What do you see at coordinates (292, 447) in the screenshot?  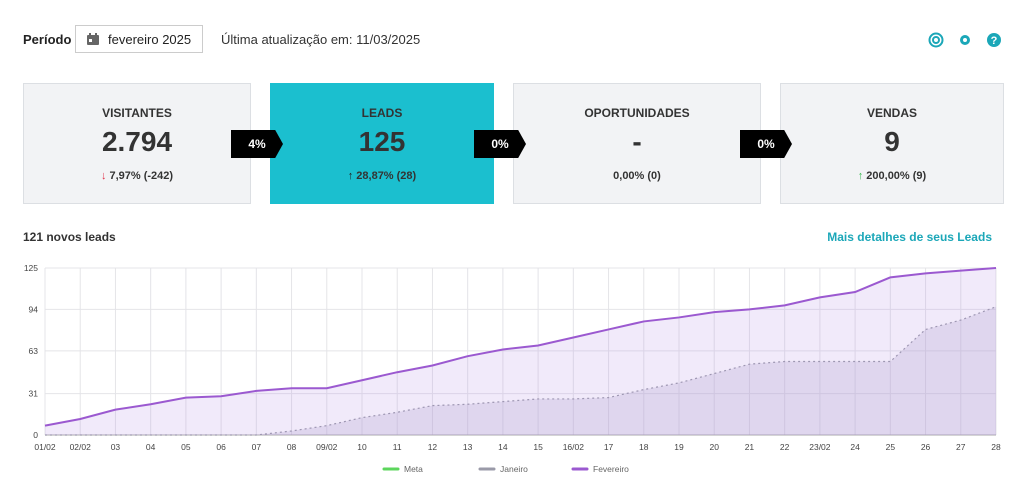 I see `x-tick-label: 08` at bounding box center [292, 447].